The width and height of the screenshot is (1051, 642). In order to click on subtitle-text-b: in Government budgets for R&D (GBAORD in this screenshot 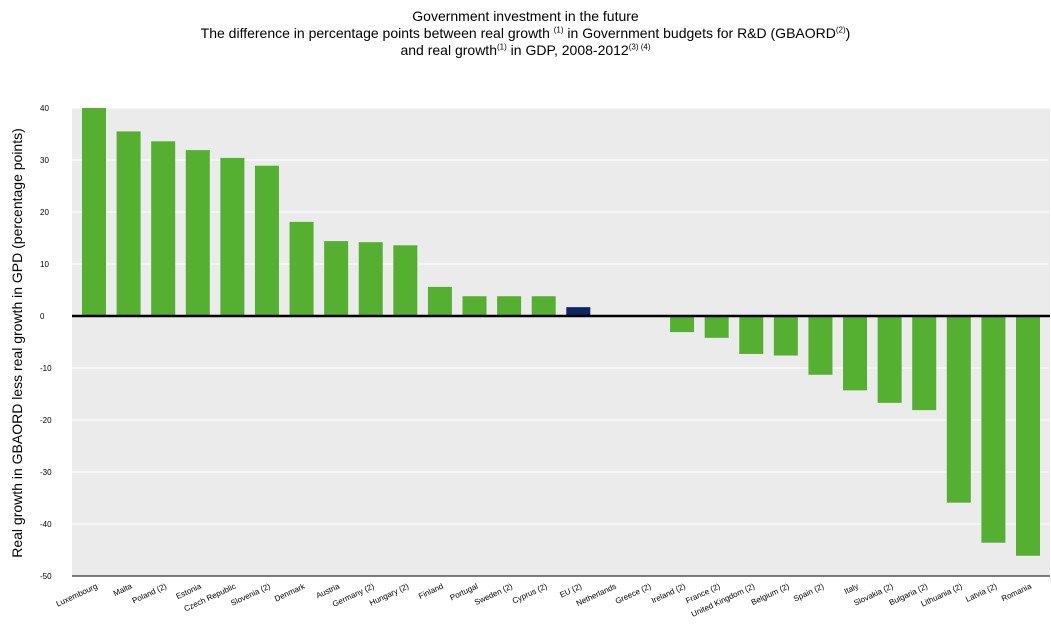, I will do `click(701, 33)`.